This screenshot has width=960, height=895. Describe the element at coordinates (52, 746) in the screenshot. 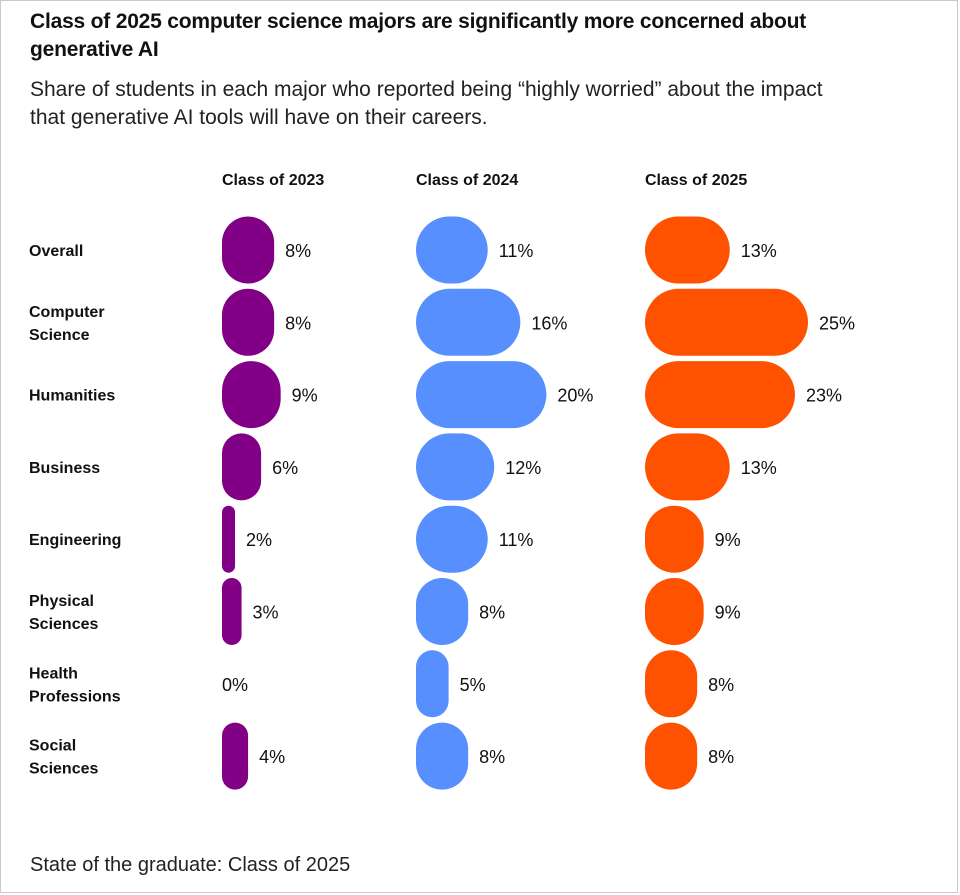

I see `category-label: Social` at that location.